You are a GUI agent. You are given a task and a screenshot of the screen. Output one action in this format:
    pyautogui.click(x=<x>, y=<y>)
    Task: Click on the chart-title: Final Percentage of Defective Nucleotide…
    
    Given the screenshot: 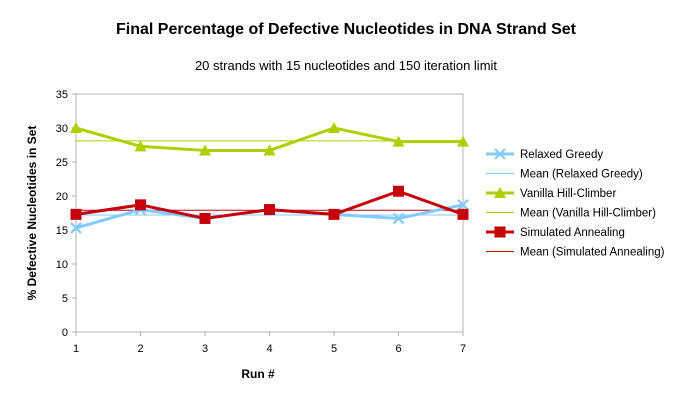 What is the action you would take?
    pyautogui.click(x=346, y=29)
    